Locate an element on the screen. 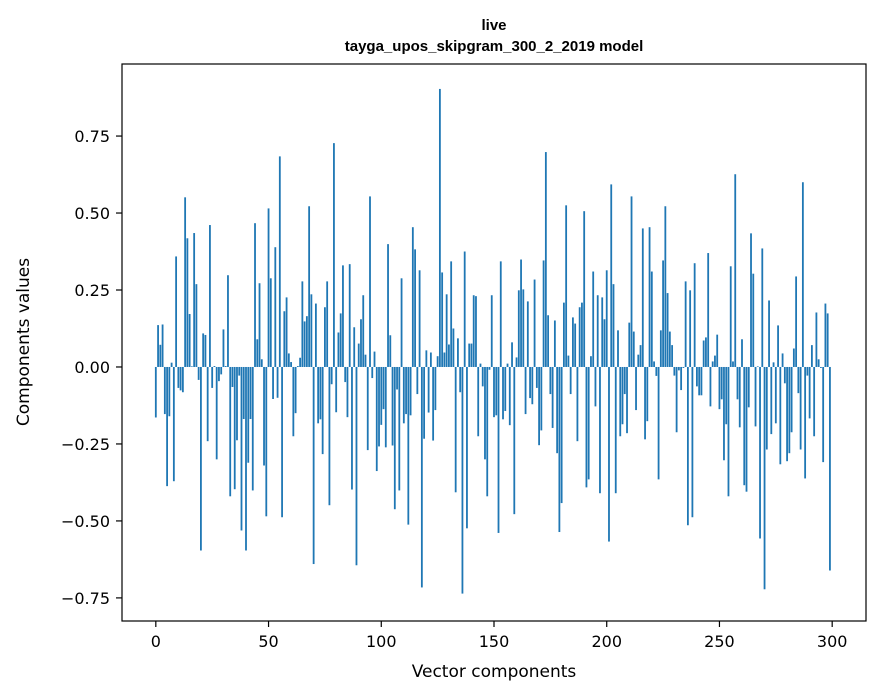 This screenshot has height=696, width=880. y-tick-label: −0.75 is located at coordinates (85, 598).